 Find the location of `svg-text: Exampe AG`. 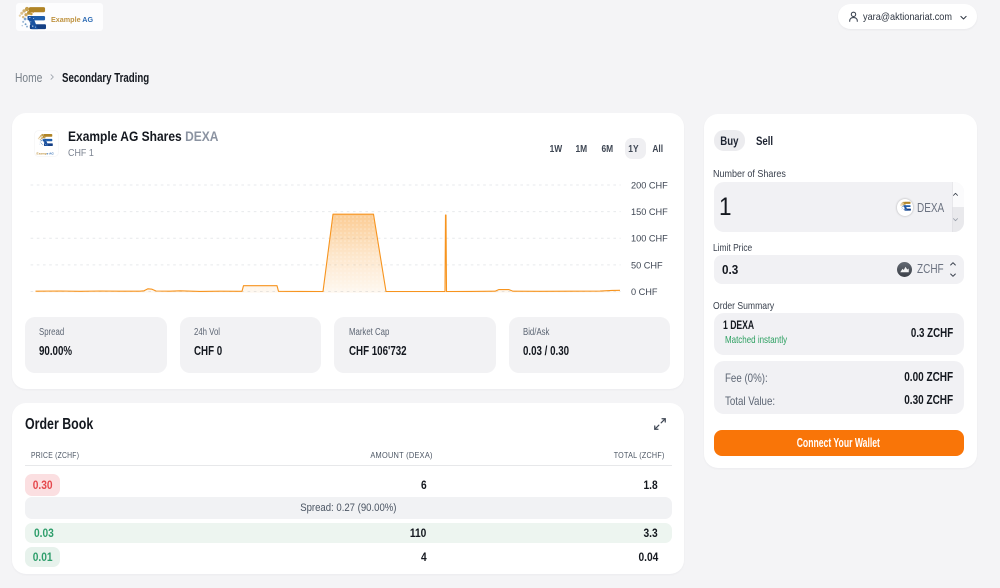

svg-text: Exampe AG is located at coordinates (46, 154).